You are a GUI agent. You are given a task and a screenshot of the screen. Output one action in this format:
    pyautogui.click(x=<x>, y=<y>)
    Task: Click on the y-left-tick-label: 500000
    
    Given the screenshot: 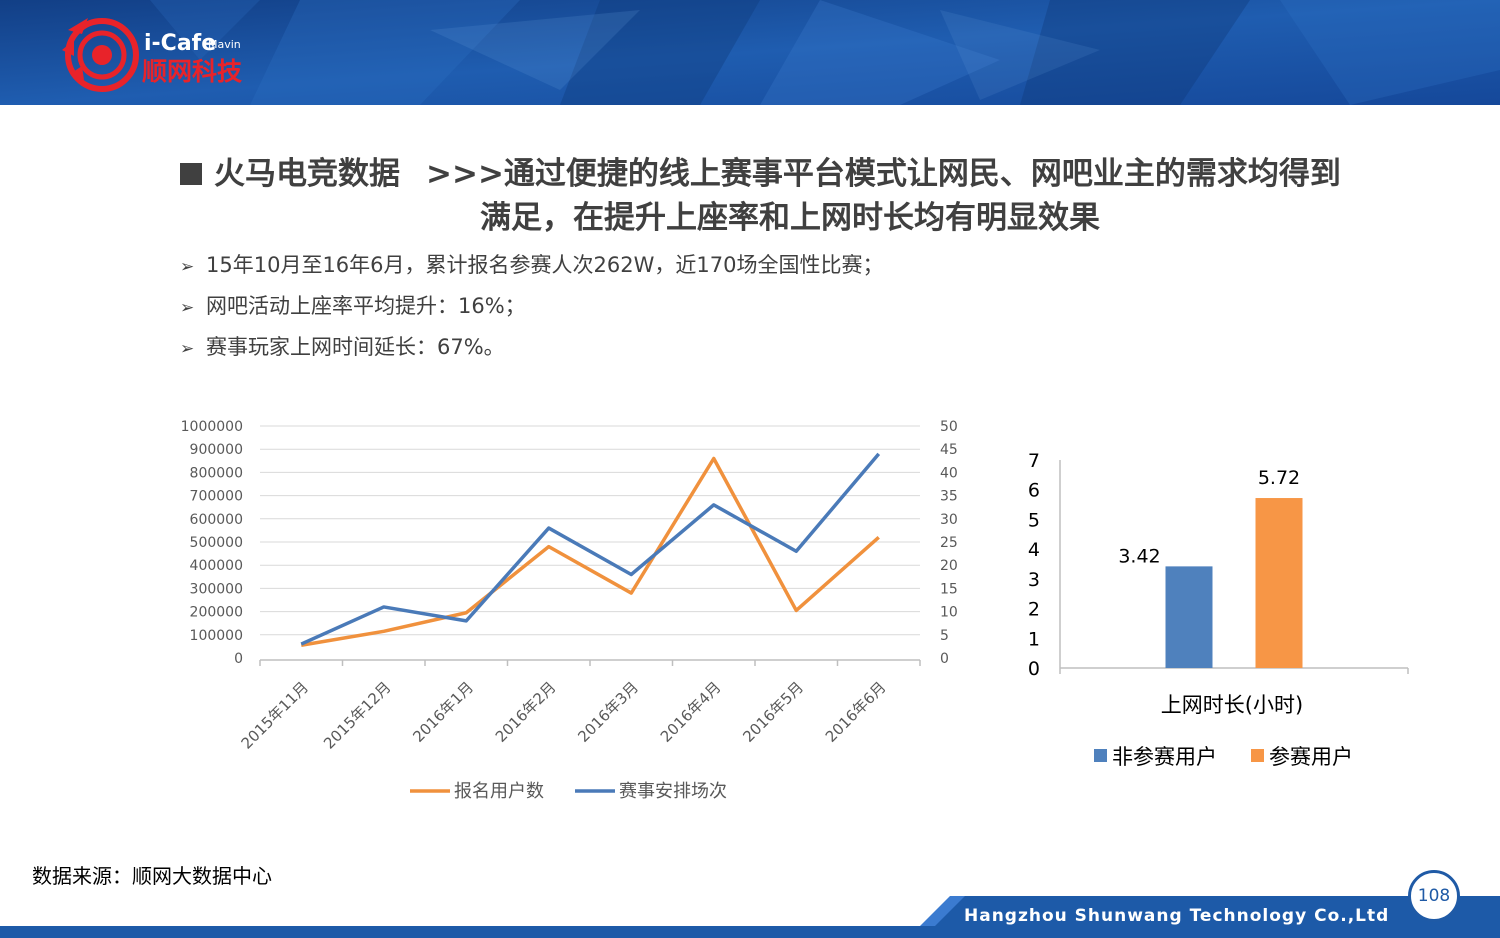 What is the action you would take?
    pyautogui.click(x=216, y=543)
    